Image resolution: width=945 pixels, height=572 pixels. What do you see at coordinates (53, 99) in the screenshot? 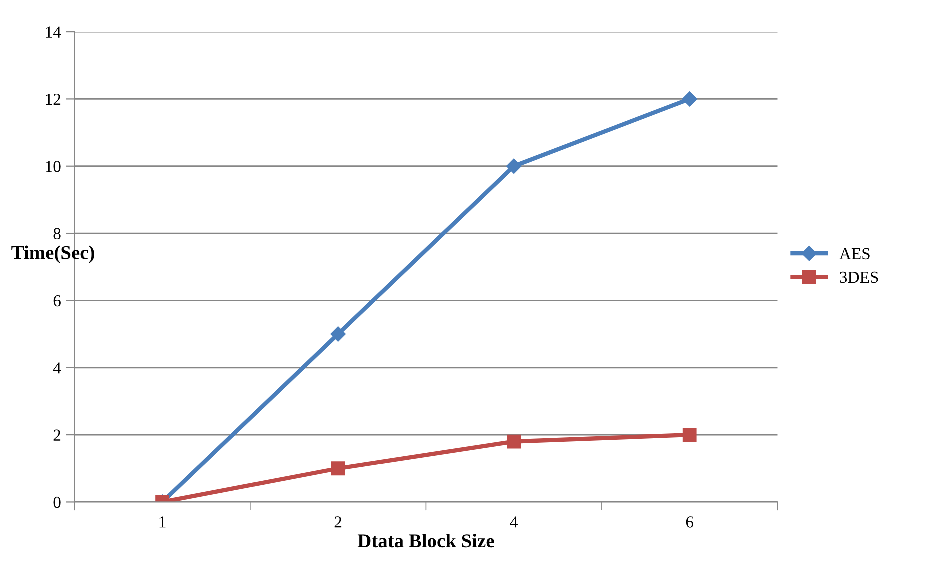
I see `y-tick-label: 12` at bounding box center [53, 99].